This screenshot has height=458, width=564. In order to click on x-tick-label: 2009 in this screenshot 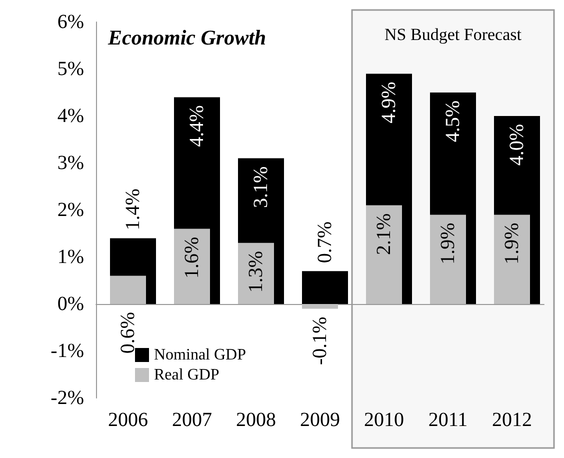, I will do `click(320, 420)`.